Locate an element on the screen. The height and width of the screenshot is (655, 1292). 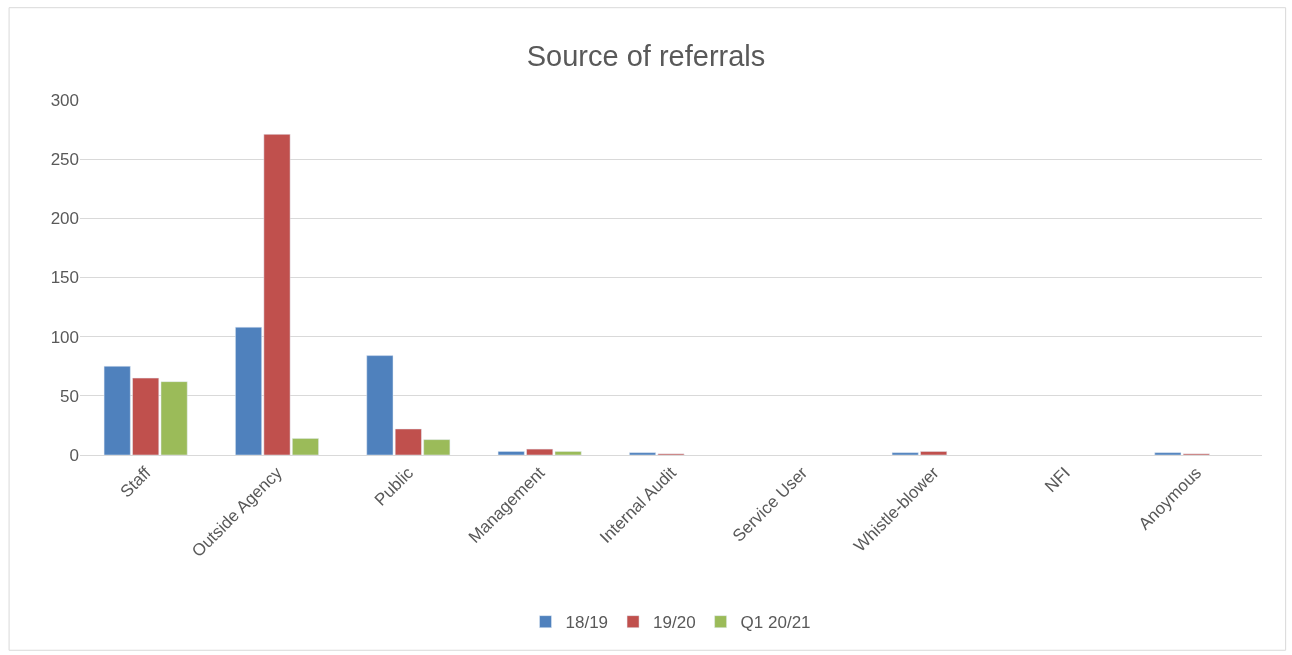
legend-label: 18/19 is located at coordinates (587, 623).